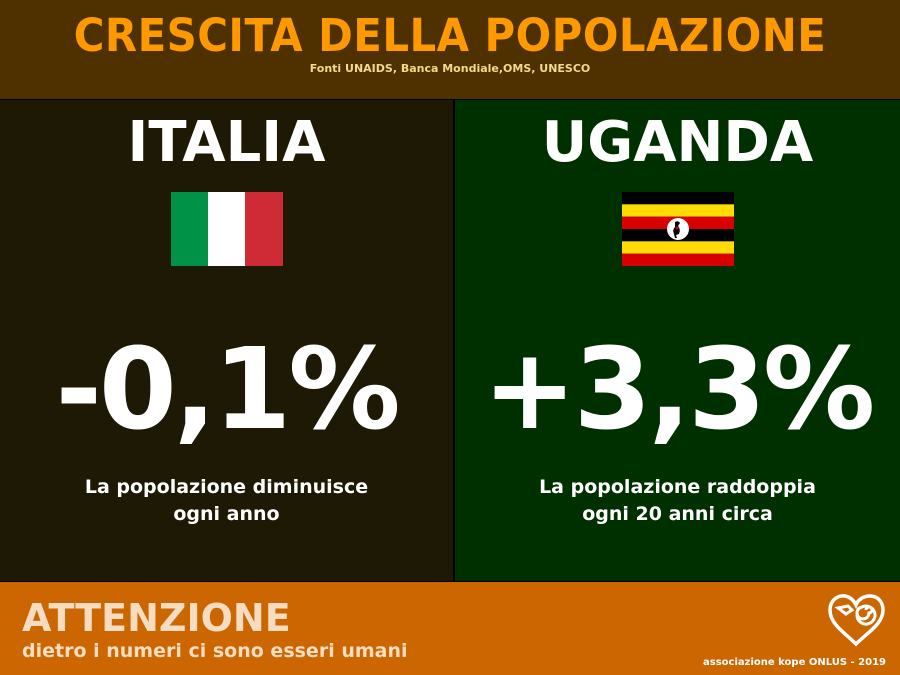 This screenshot has width=900, height=675. Describe the element at coordinates (215, 651) in the screenshot. I see `attention-subline: dietro i numeri ci sono esseri umani` at that location.